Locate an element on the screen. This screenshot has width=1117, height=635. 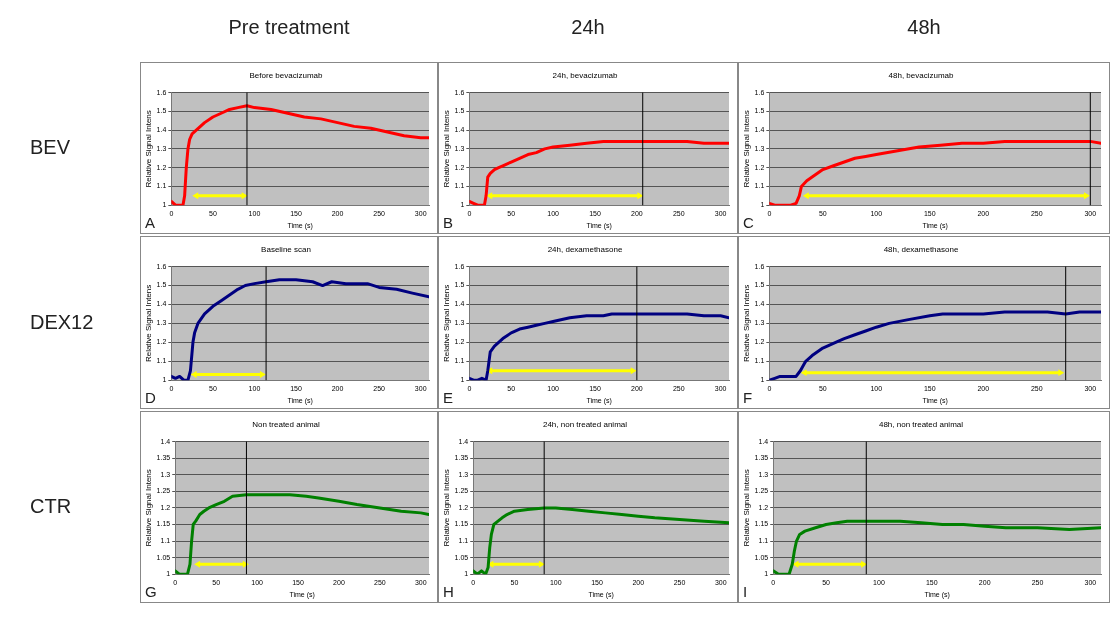
text: C is located at coordinates (748, 222).